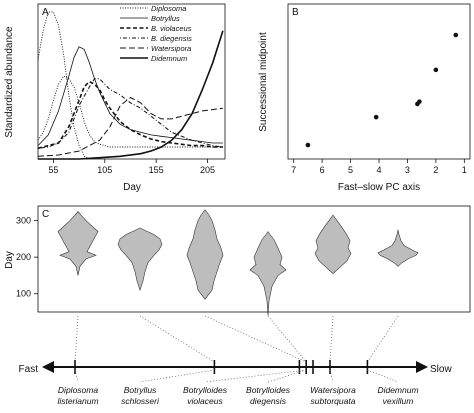 The width and height of the screenshot is (474, 413). I want to click on species-name-epithet: subtorquata, so click(333, 401).